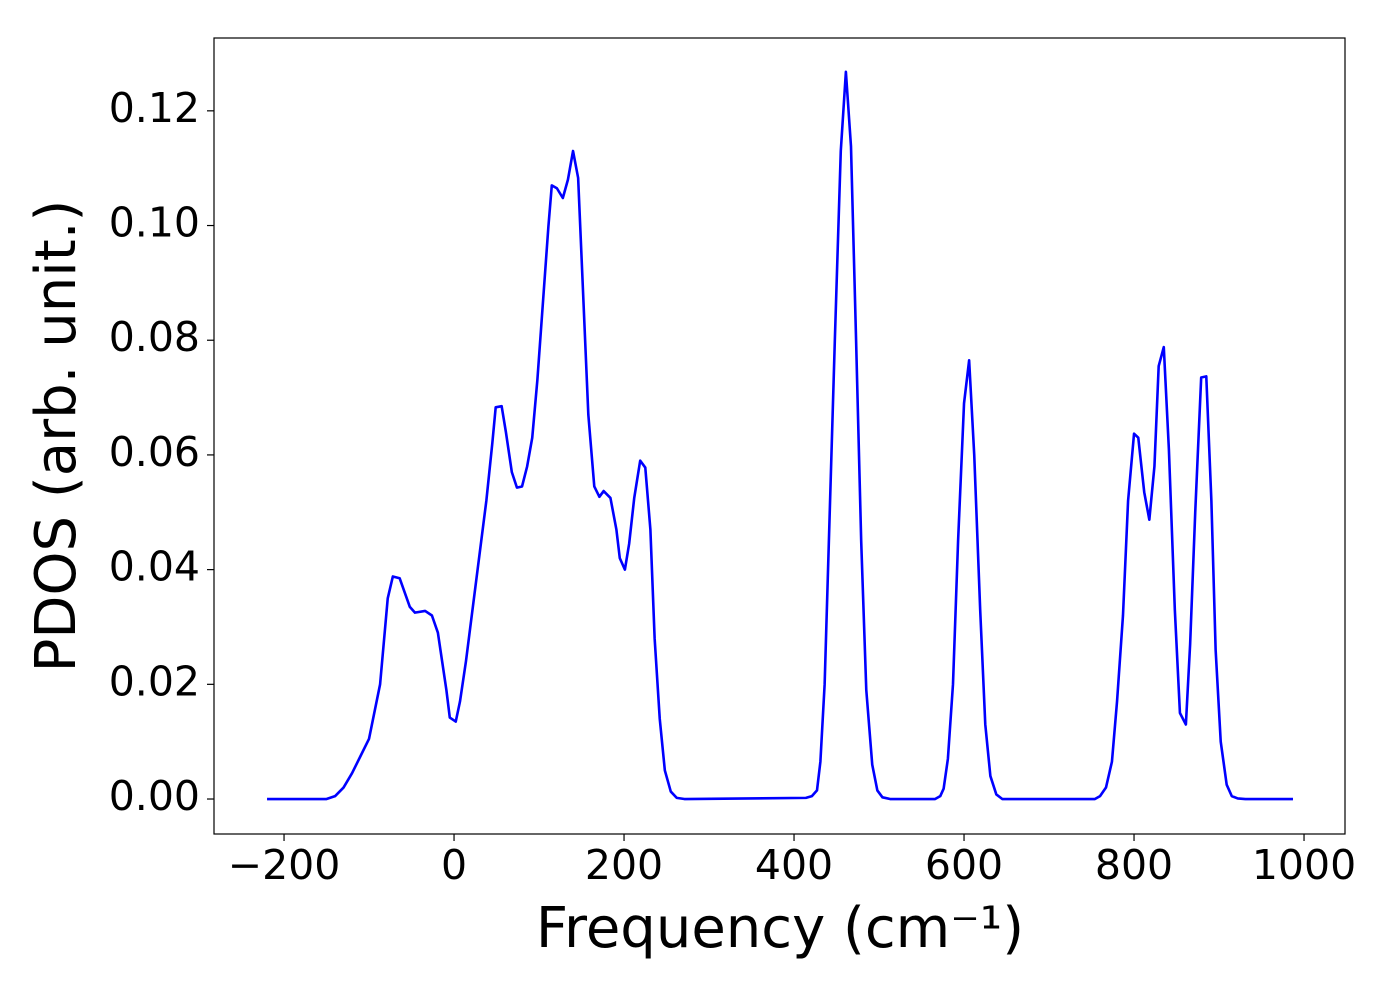 The image size is (1400, 1000). What do you see at coordinates (154, 567) in the screenshot?
I see `y-tick-label: 0.04` at bounding box center [154, 567].